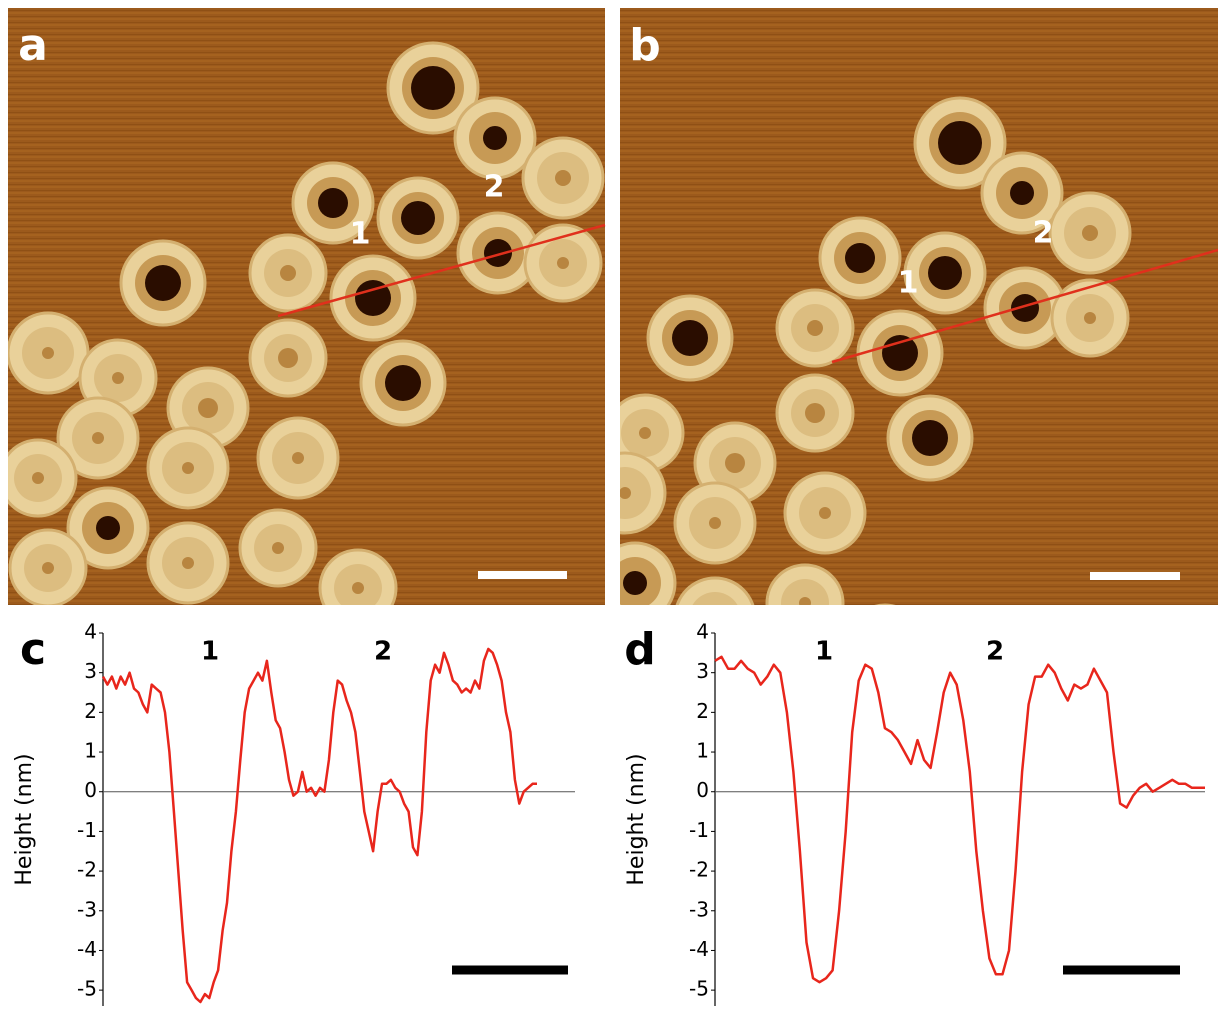 The height and width of the screenshot is (1010, 1218). I want to click on panel-label: b, so click(645, 45).